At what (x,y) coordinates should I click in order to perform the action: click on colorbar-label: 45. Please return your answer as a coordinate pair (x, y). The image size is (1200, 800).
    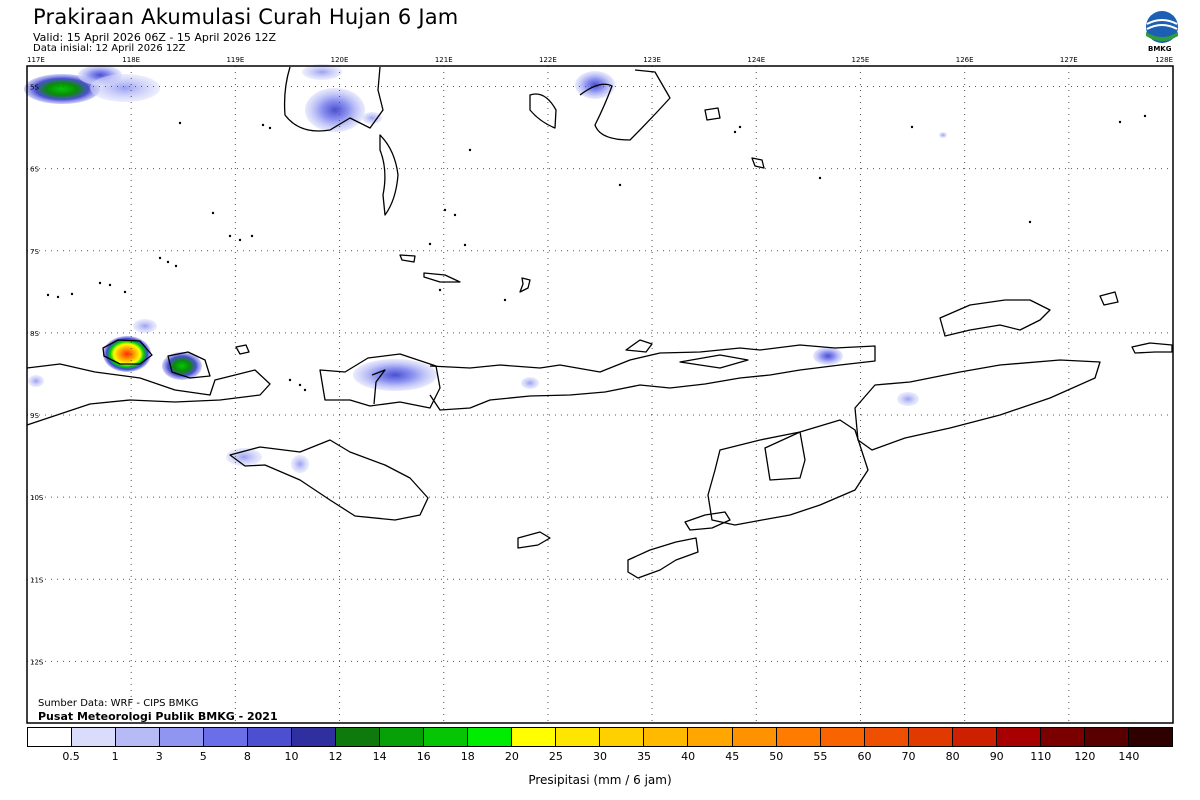
    Looking at the image, I should click on (732, 756).